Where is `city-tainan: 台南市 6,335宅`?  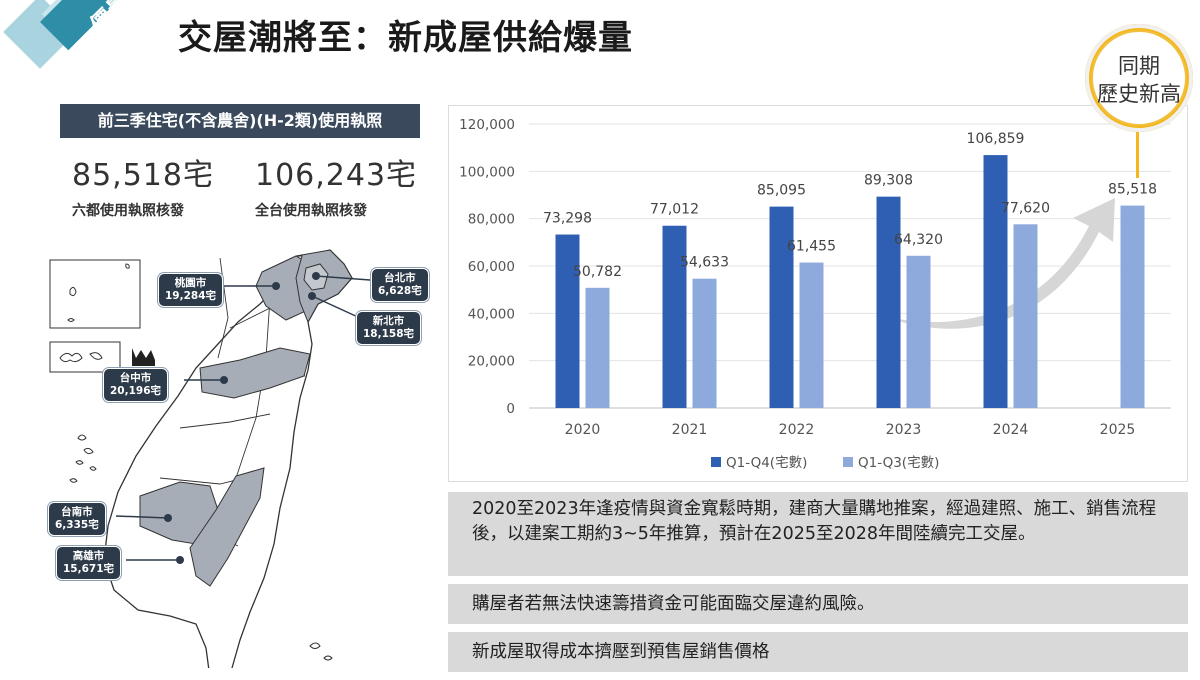 city-tainan: 台南市 6,335宅 is located at coordinates (77, 519).